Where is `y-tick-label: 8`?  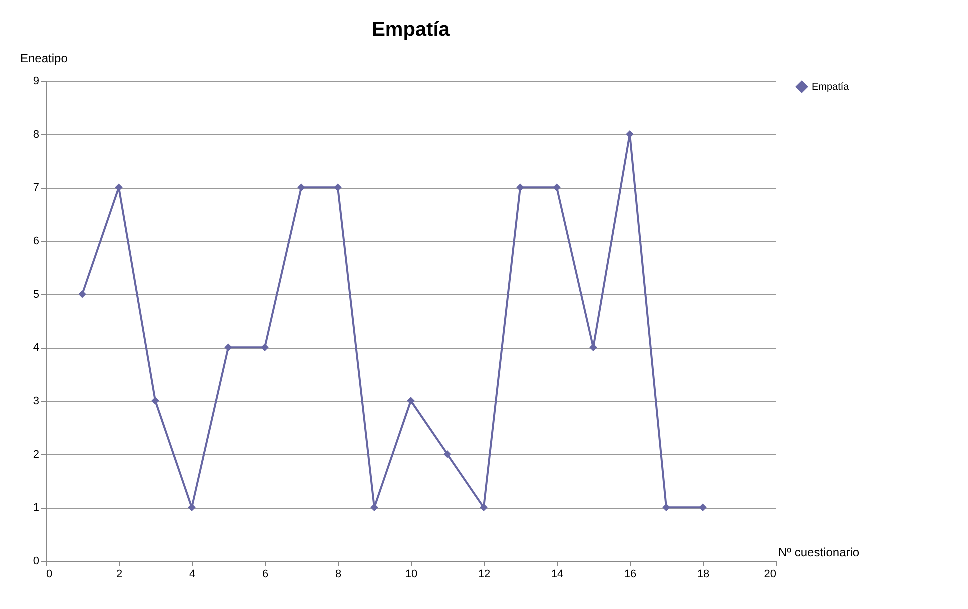 y-tick-label: 8 is located at coordinates (36, 134).